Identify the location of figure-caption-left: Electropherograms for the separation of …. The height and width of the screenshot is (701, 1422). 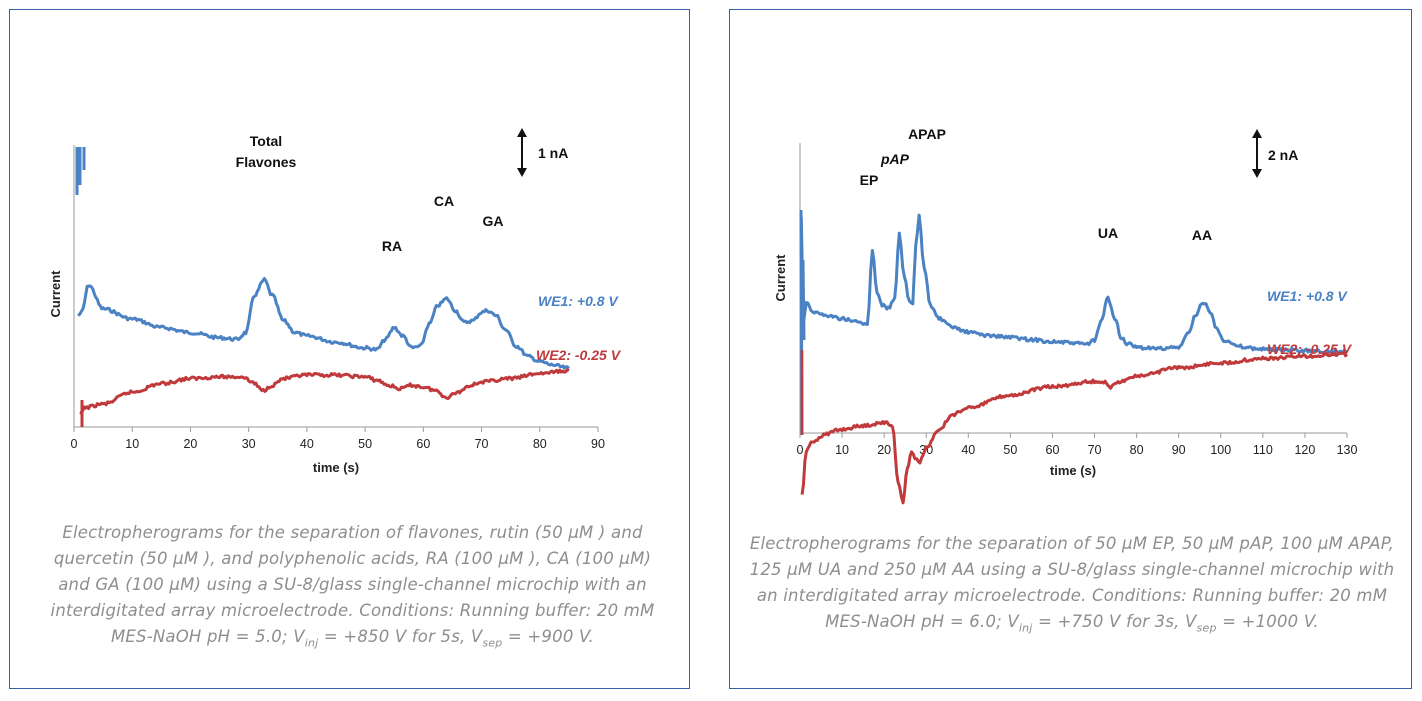
(352, 586).